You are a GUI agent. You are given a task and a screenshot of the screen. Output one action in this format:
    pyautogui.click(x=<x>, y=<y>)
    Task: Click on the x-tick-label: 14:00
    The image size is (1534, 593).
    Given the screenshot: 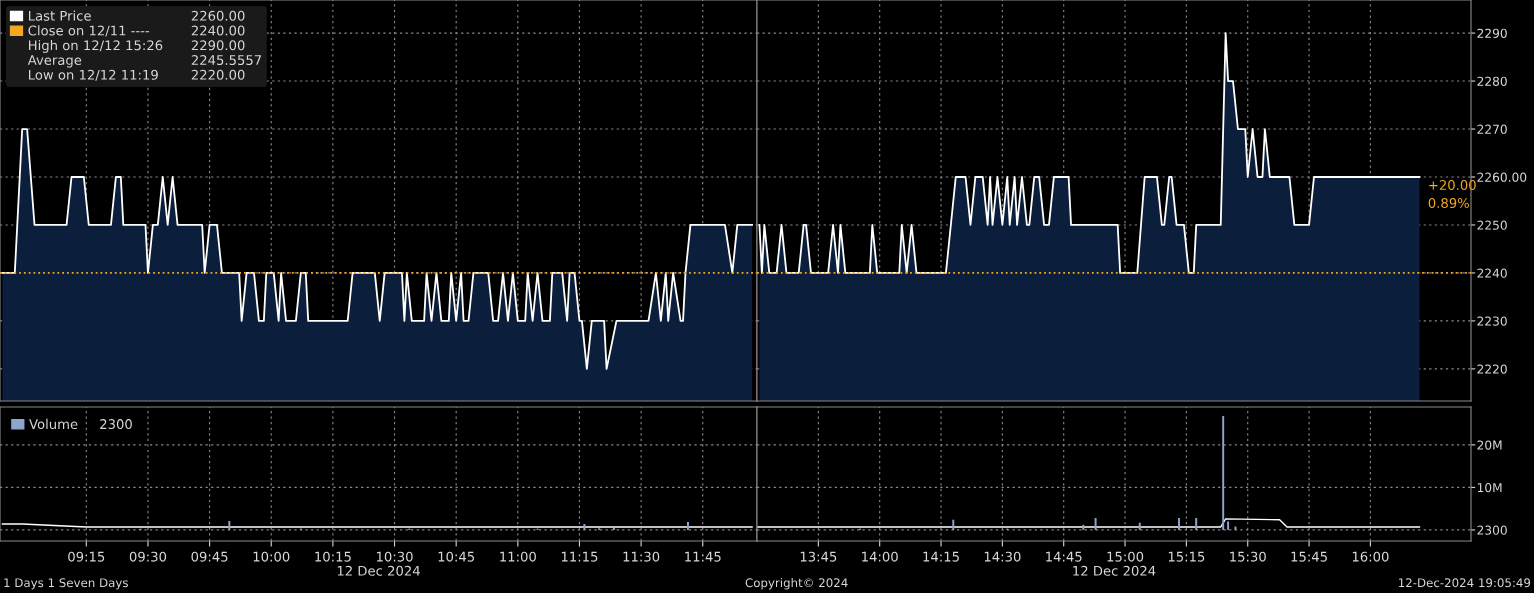 What is the action you would take?
    pyautogui.click(x=880, y=556)
    